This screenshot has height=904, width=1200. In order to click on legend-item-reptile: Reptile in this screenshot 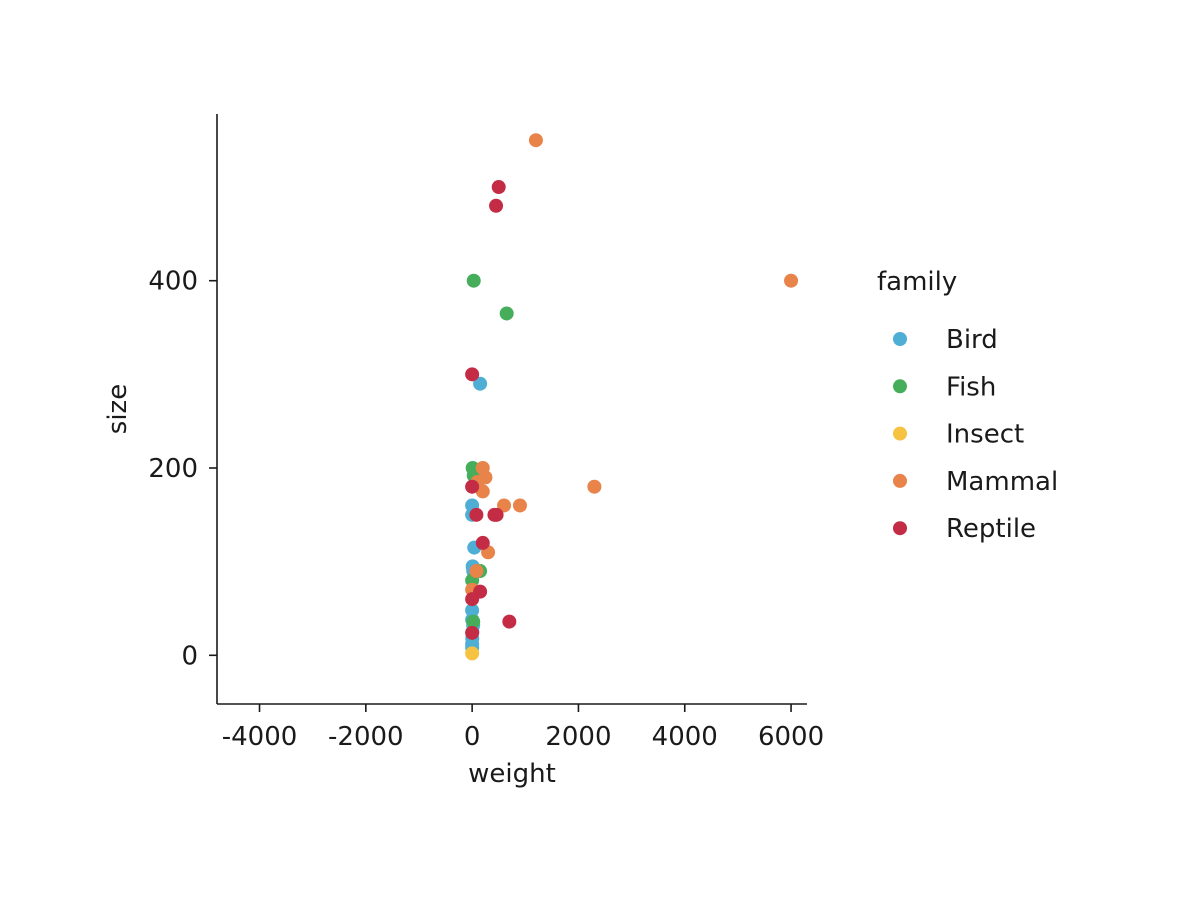, I will do `click(964, 529)`.